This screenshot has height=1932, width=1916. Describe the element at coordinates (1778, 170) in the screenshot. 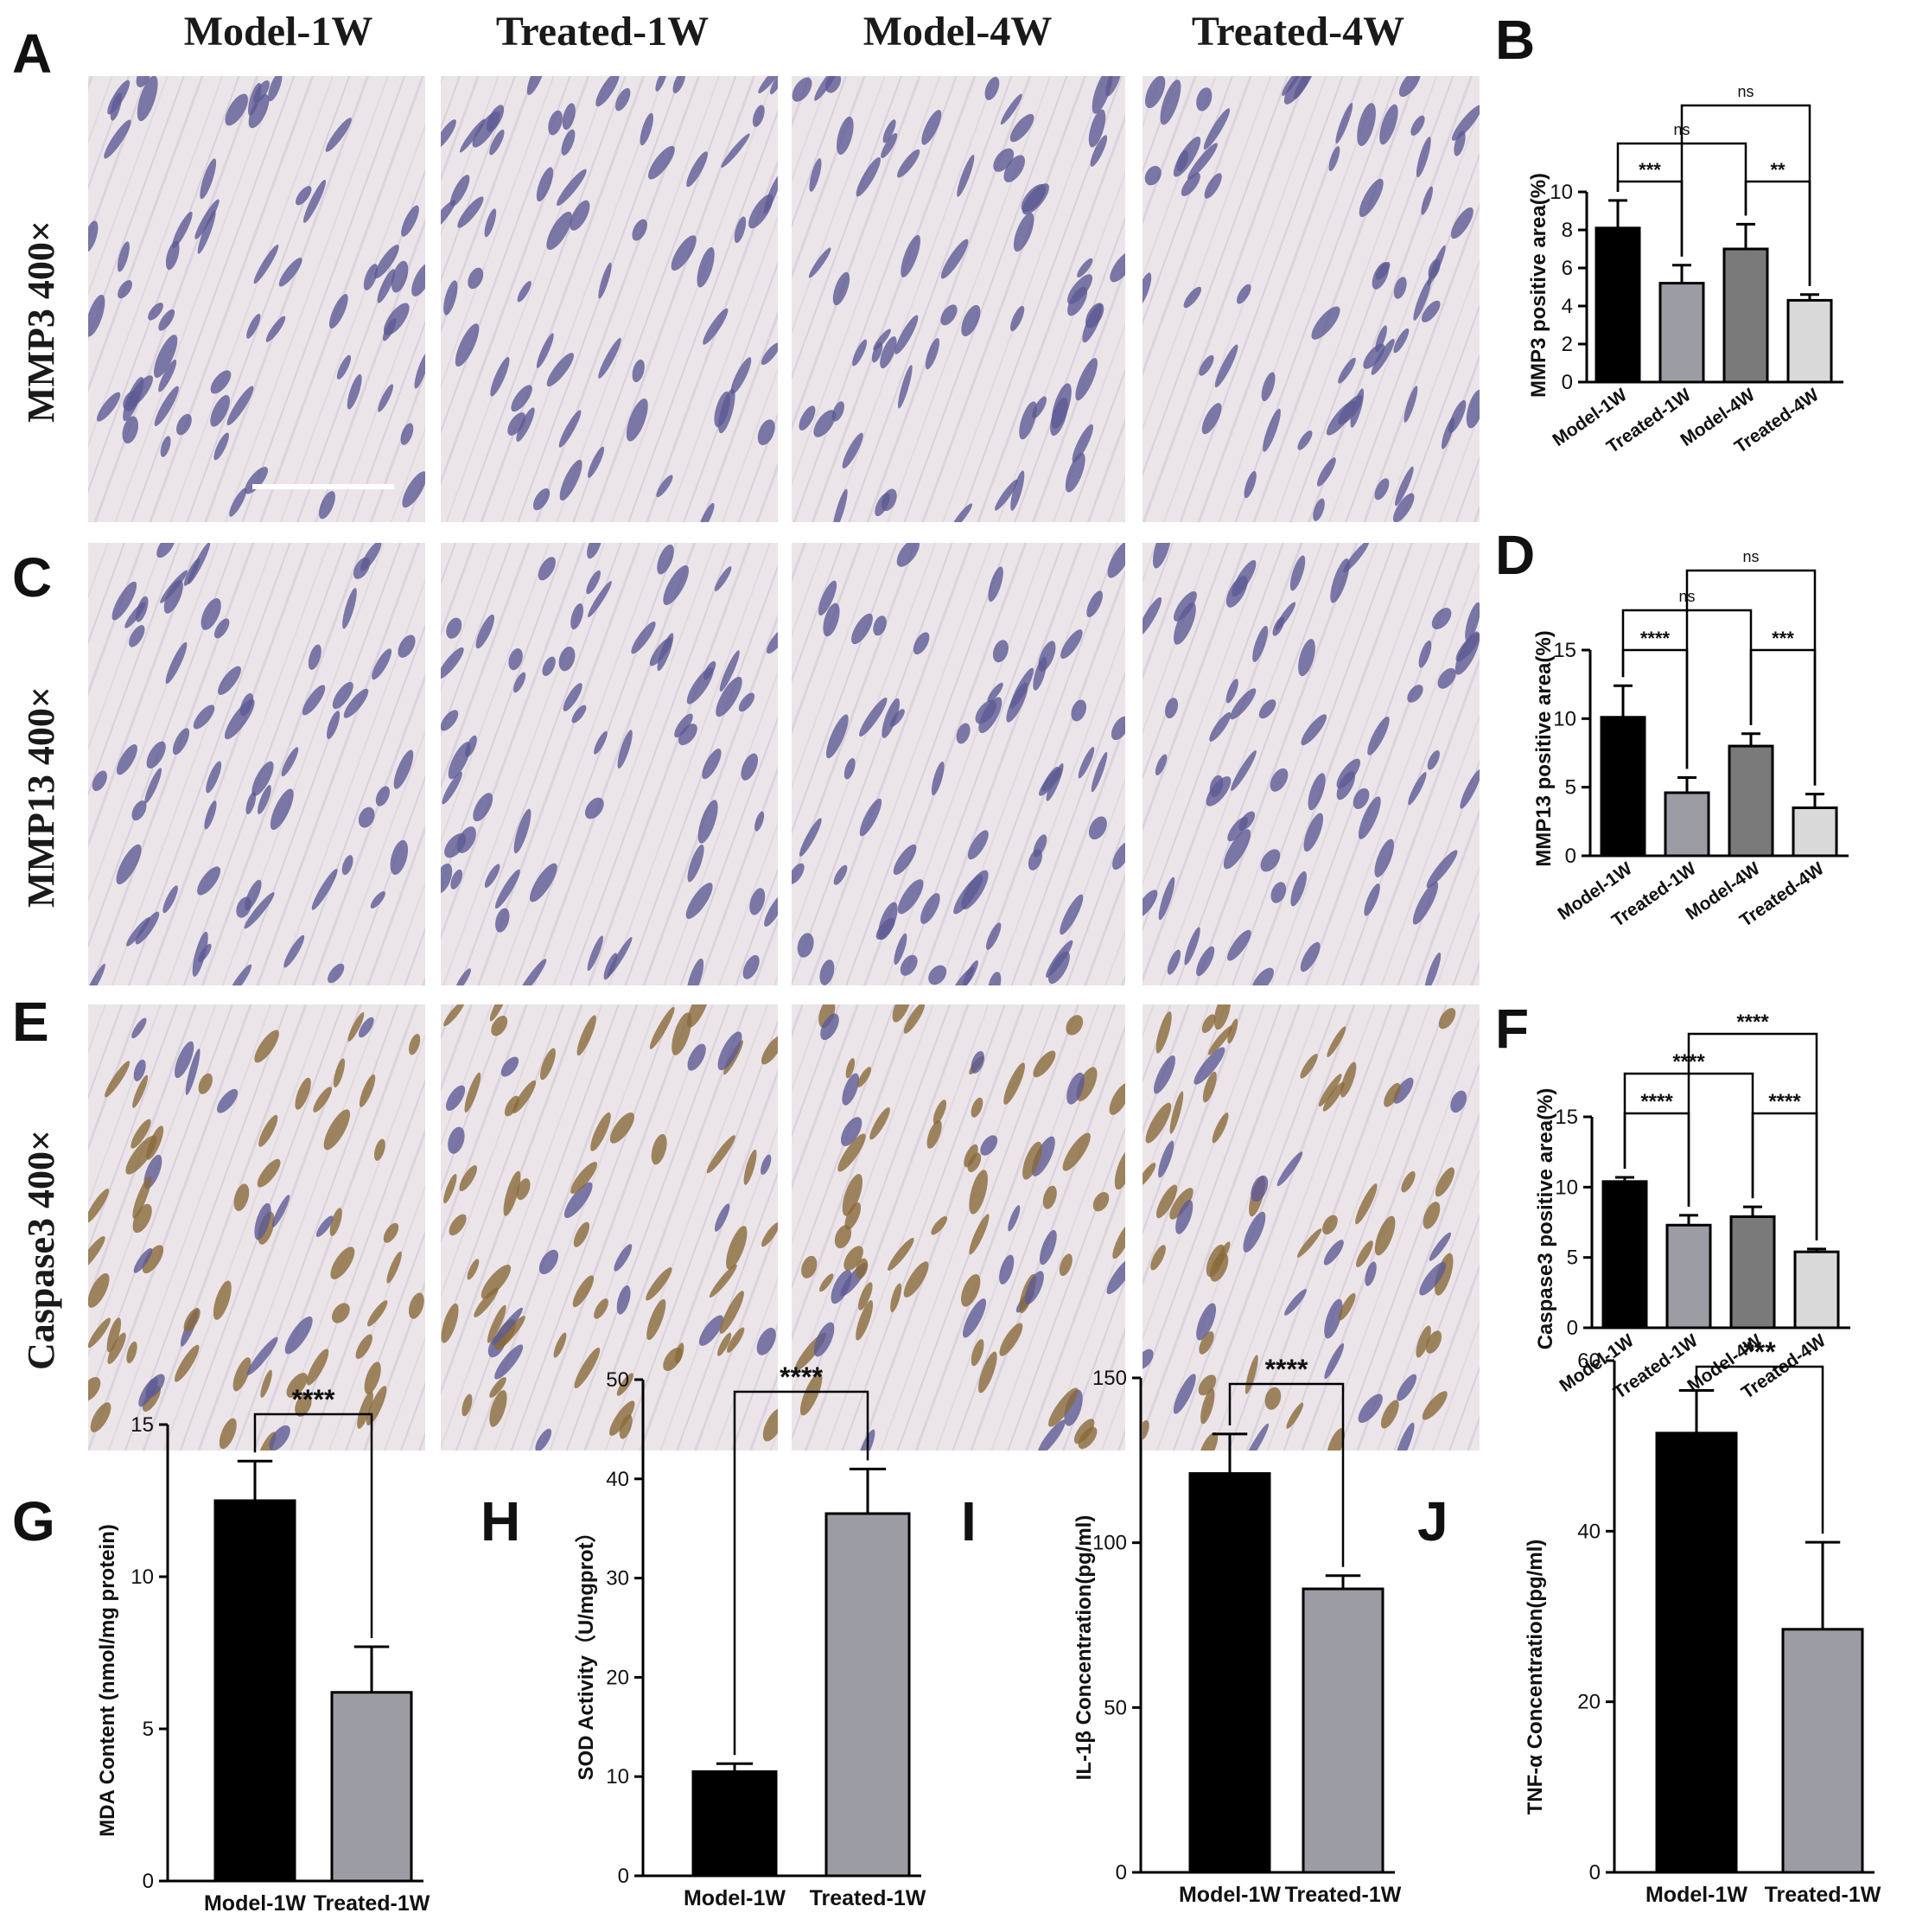

I see `significance-label: **` at that location.